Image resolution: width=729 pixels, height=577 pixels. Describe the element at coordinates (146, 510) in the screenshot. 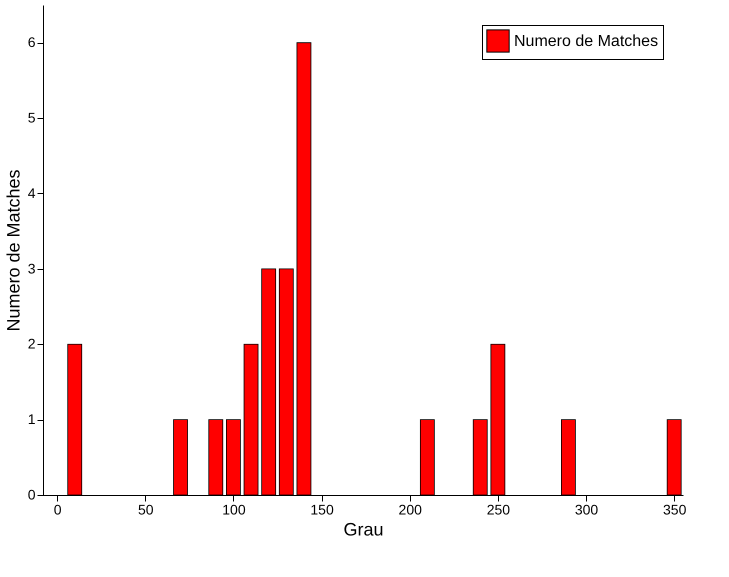

I see `x-tick-label: 50` at that location.